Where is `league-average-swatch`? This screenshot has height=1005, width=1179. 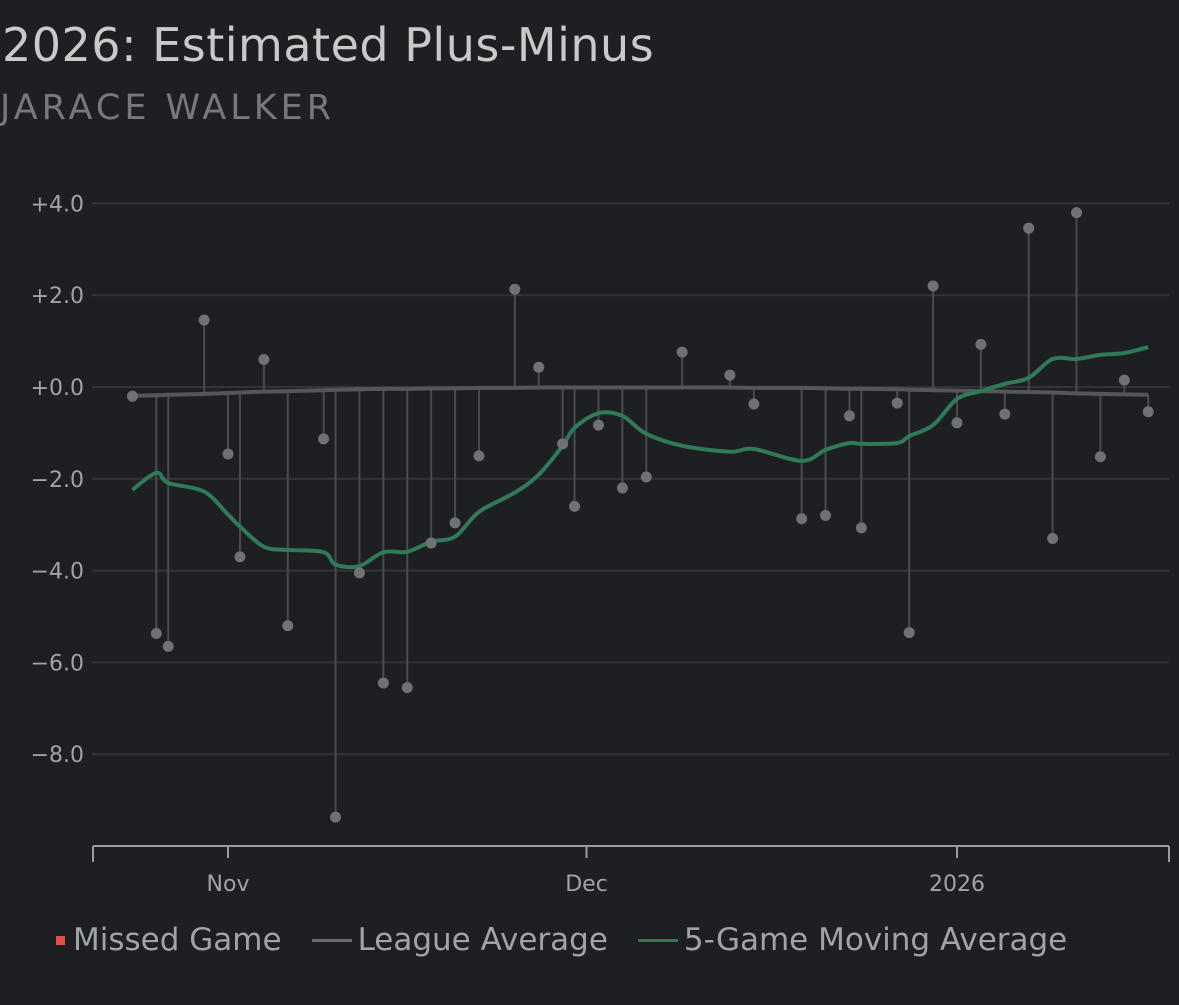
league-average-swatch is located at coordinates (331, 940).